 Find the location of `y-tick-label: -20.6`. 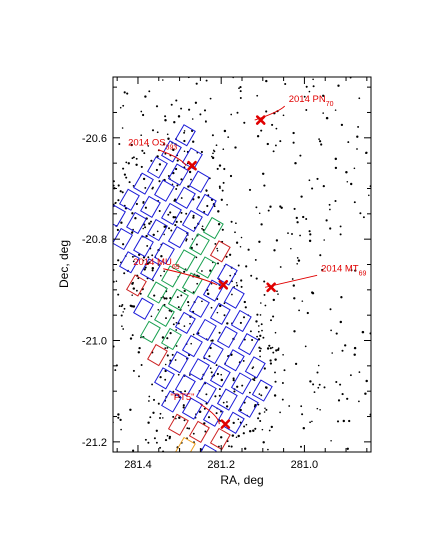

y-tick-label: -20.6 is located at coordinates (94, 139).